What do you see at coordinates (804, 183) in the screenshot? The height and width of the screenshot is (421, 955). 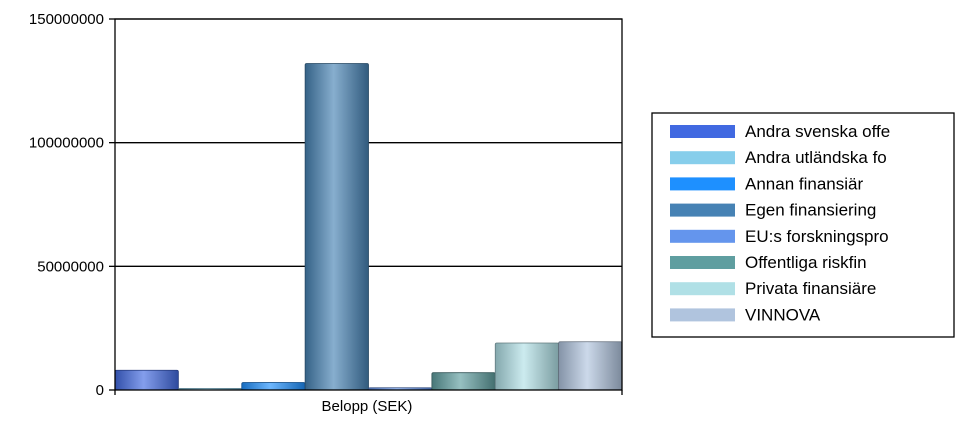 I see `legend-label: Annan finansiär` at bounding box center [804, 183].